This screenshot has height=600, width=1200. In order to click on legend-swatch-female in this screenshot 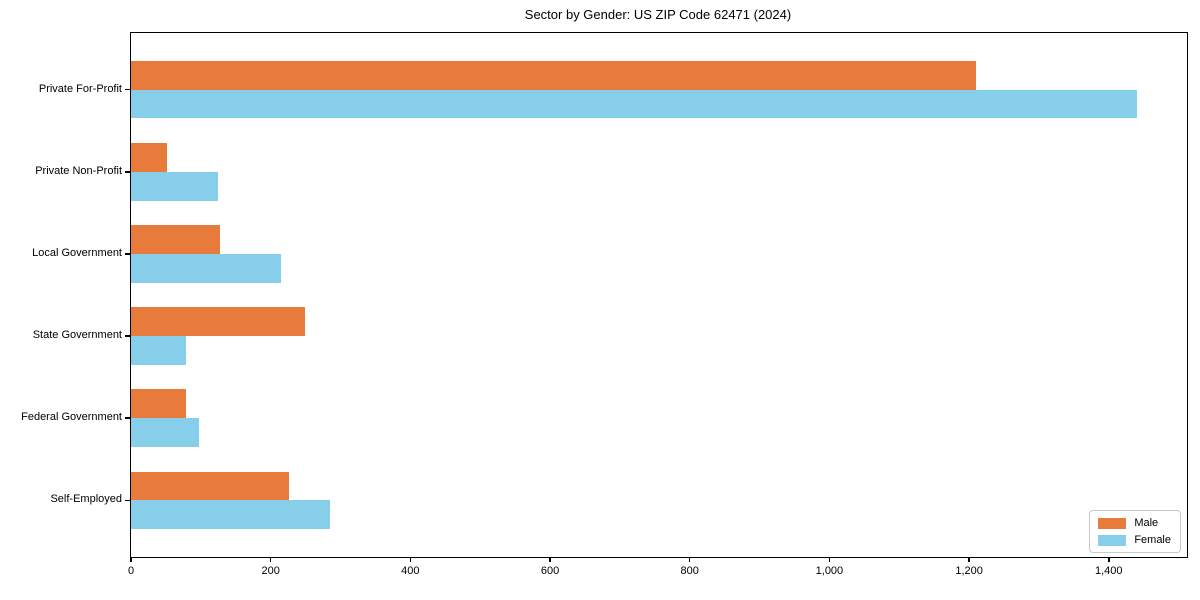, I will do `click(1112, 540)`.